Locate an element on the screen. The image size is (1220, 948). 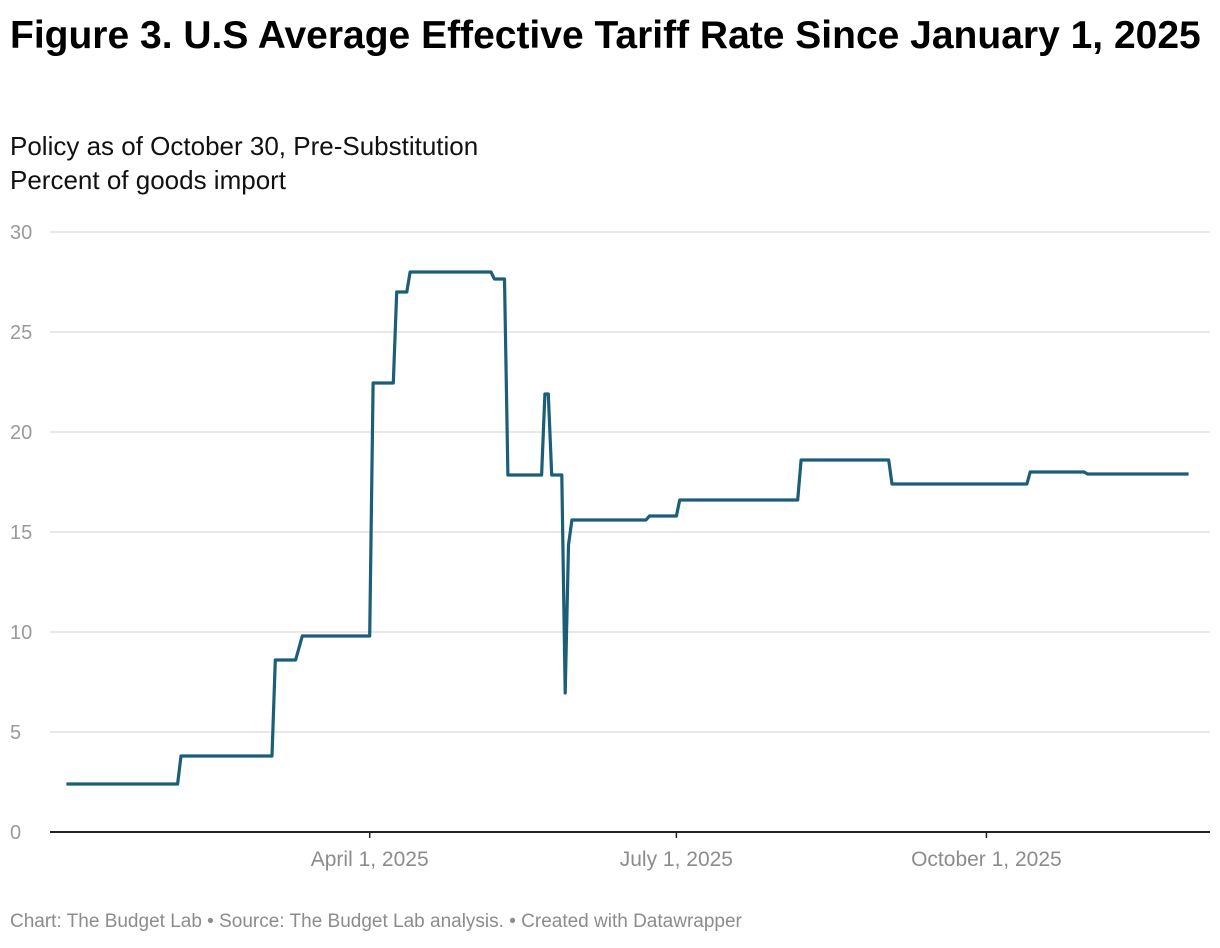
x-tick-label: July 1, 2025 is located at coordinates (676, 859).